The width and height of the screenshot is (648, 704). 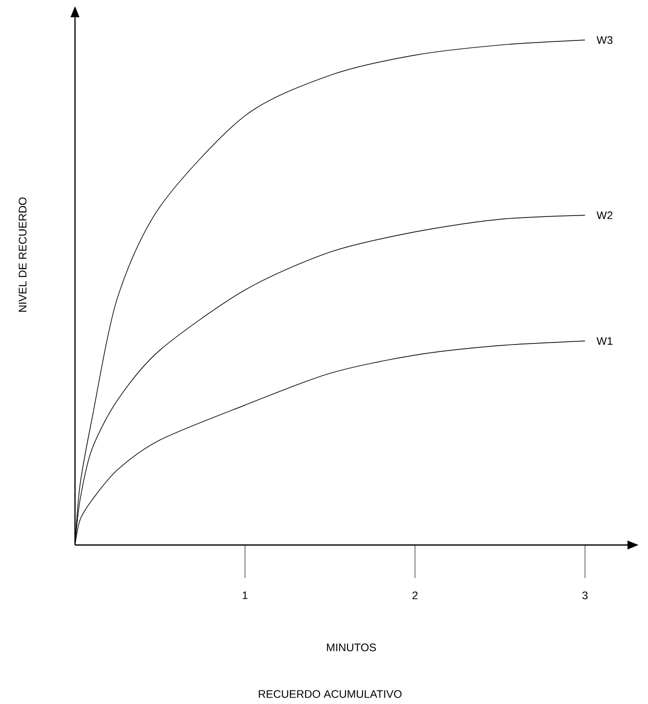 I want to click on text: RECUERDO ACUMULATIVO, so click(x=330, y=694).